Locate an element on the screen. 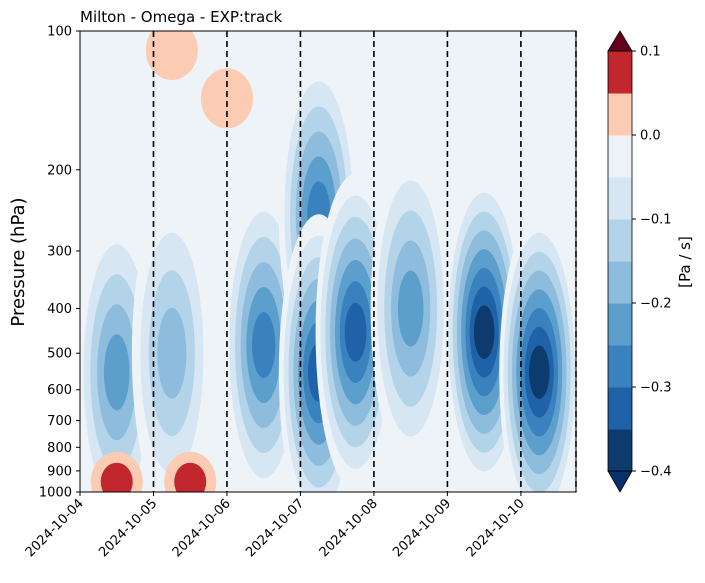  colorbar: −0.4 −0.3 −0.2 −0.1 0.0 0.1 is located at coordinates (639, 261).